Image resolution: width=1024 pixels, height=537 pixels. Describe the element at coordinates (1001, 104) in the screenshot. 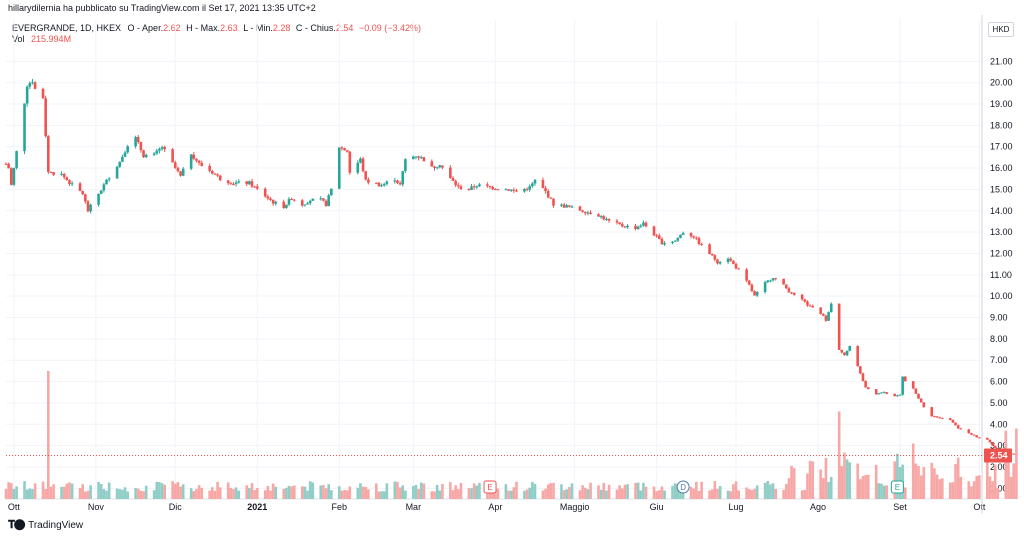

I see `y-tick-label: 19.00` at that location.